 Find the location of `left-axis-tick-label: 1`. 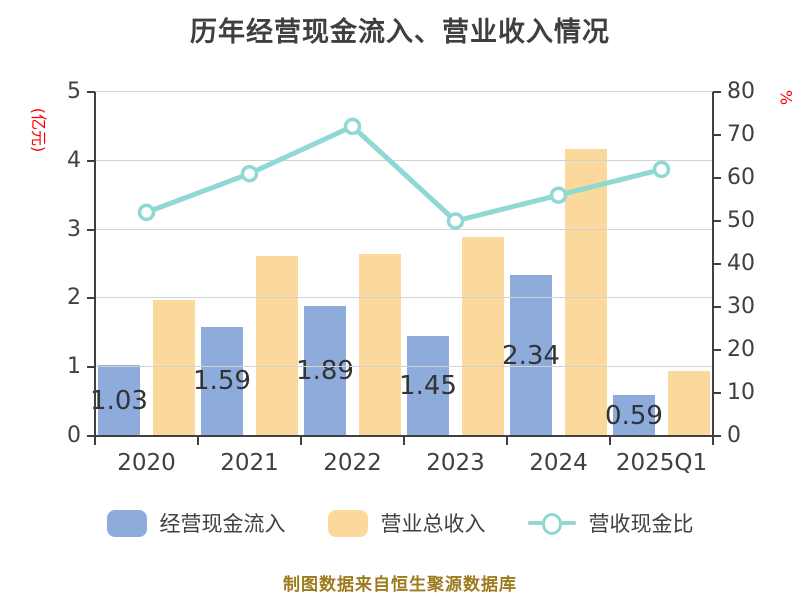

left-axis-tick-label: 1 is located at coordinates (74, 367).